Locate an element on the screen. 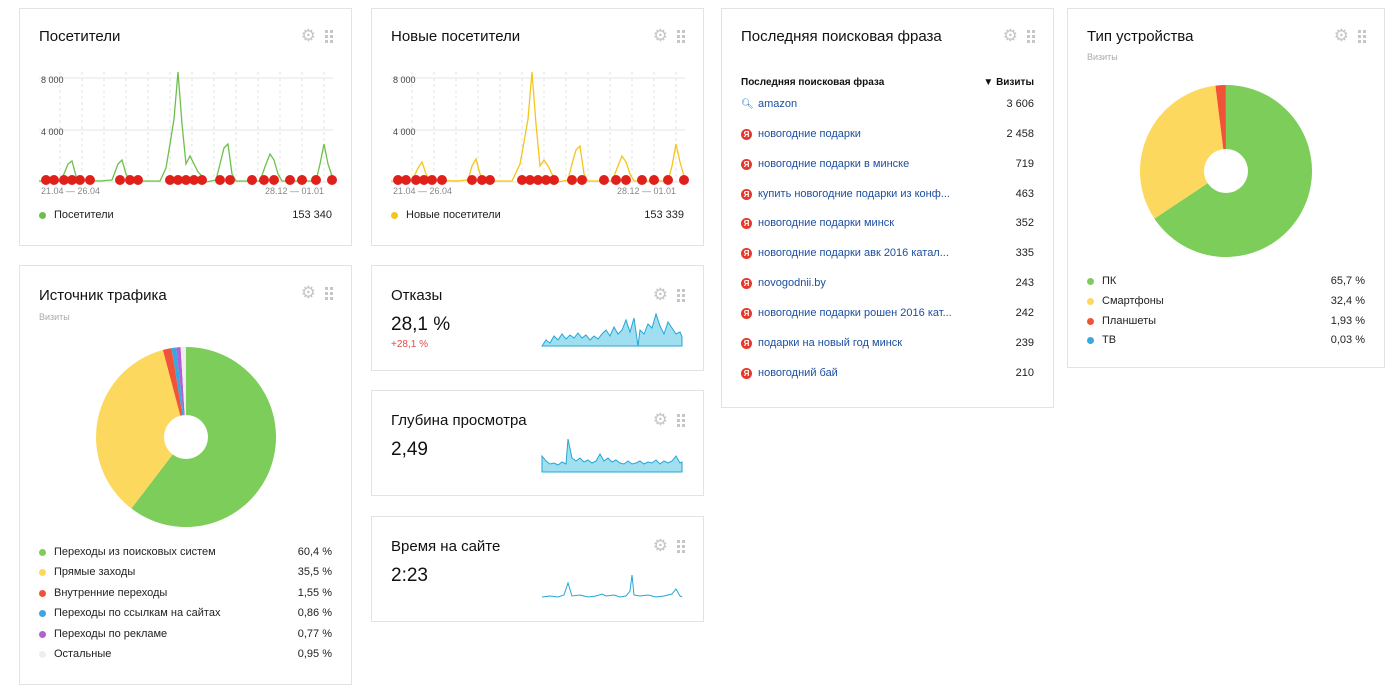  visitors-widget: Посетители ⚙ 8 000 4 000 is located at coordinates (185, 127).